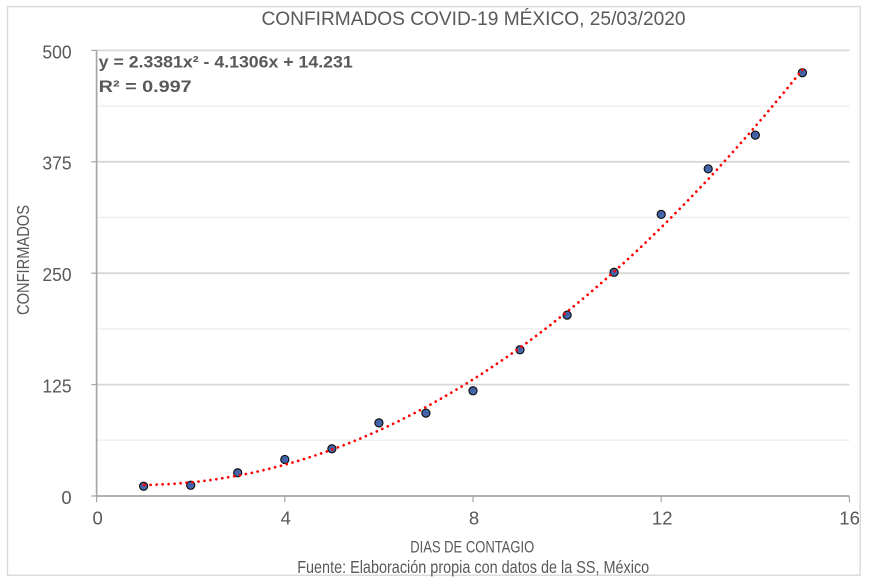 The width and height of the screenshot is (873, 583). What do you see at coordinates (849, 518) in the screenshot?
I see `svg-text: 16` at bounding box center [849, 518].